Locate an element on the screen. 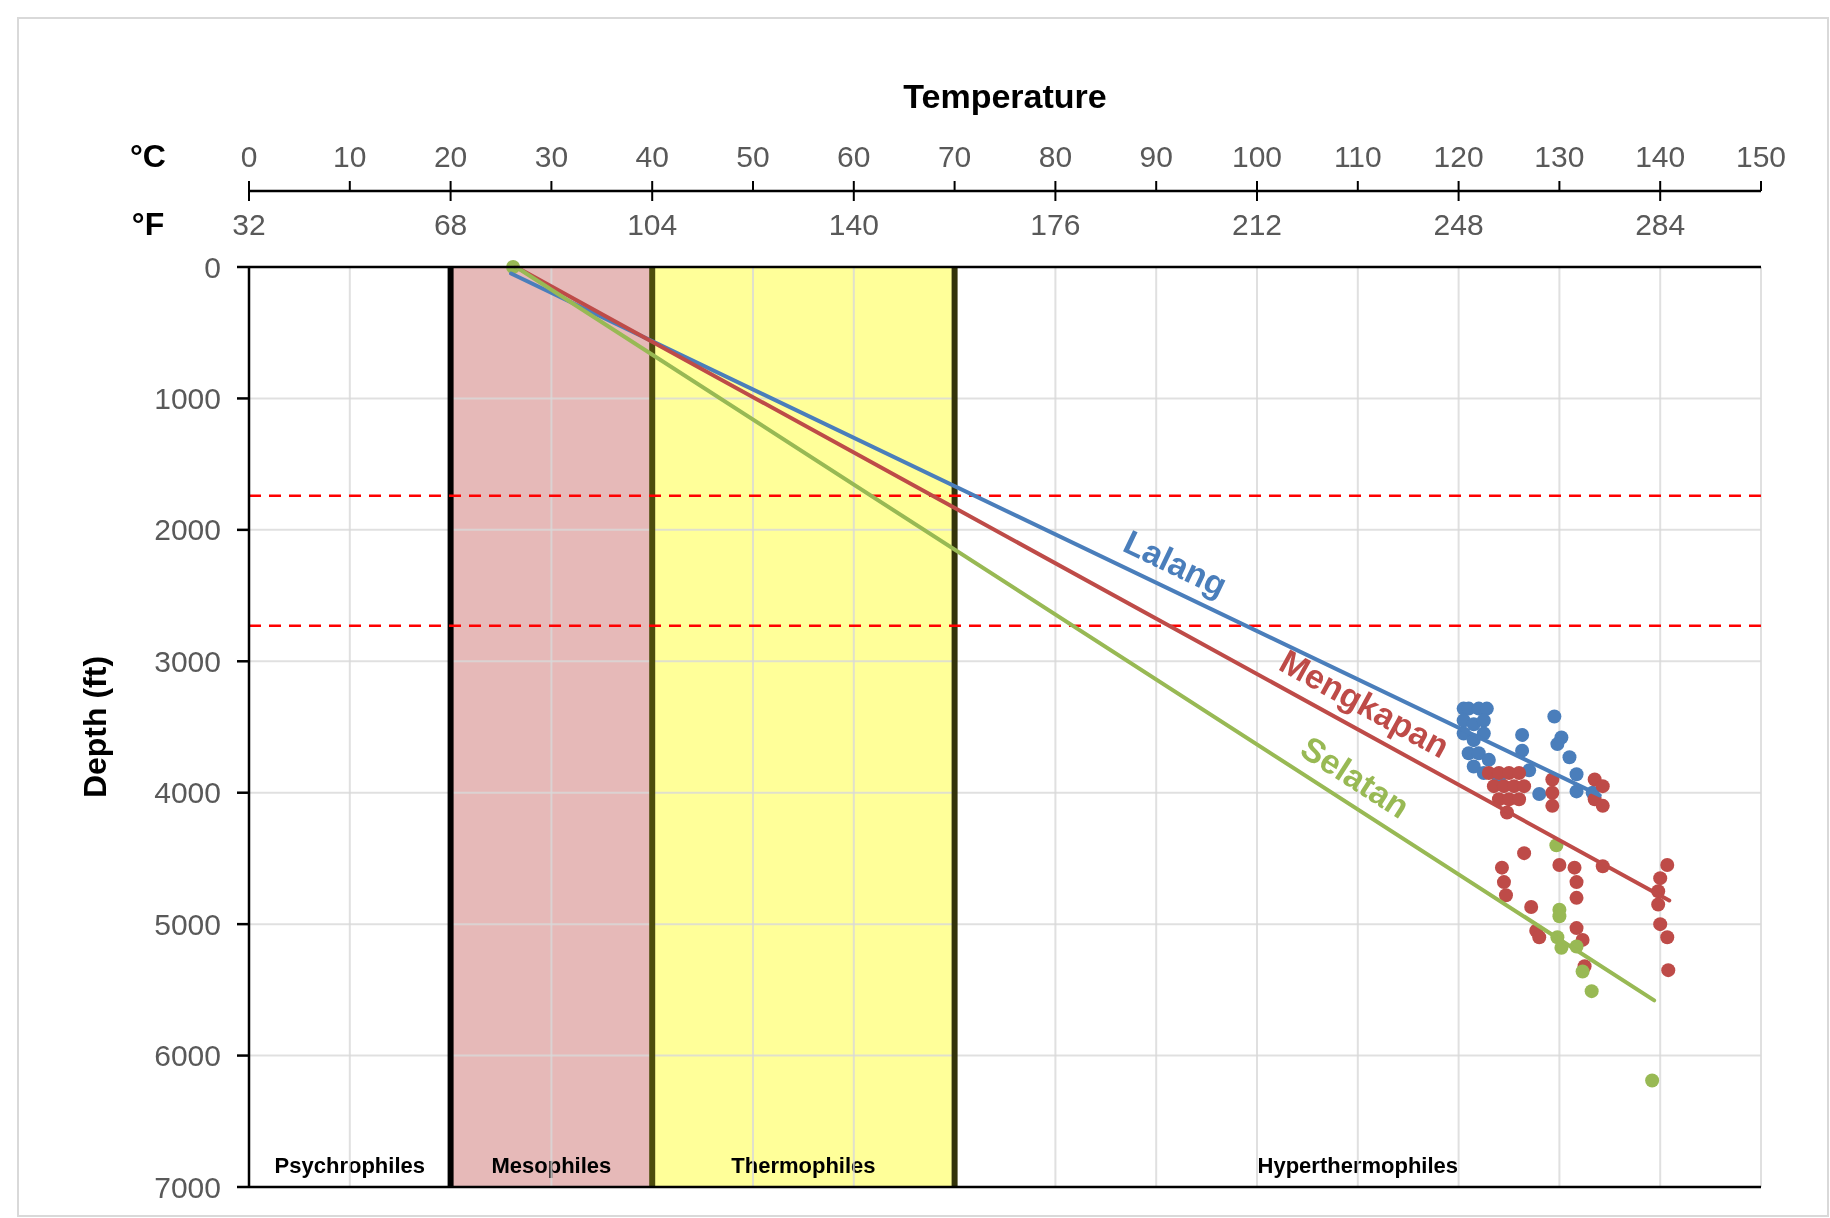 The height and width of the screenshot is (1218, 1830). x2-tick-label: 284 is located at coordinates (1660, 224).